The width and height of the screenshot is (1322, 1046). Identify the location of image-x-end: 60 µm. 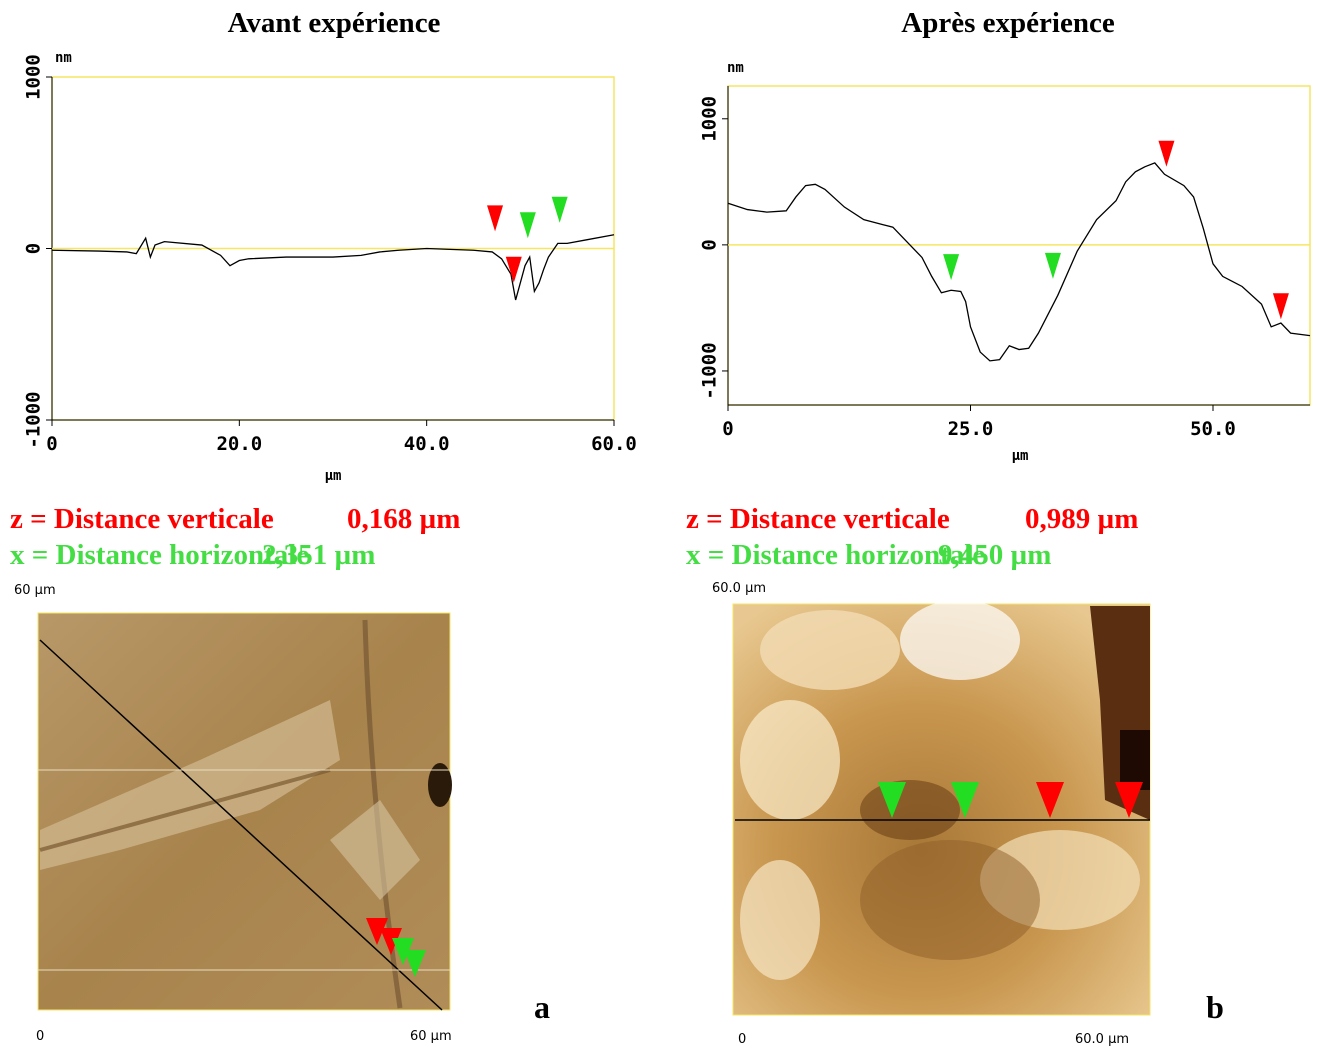
(431, 1036).